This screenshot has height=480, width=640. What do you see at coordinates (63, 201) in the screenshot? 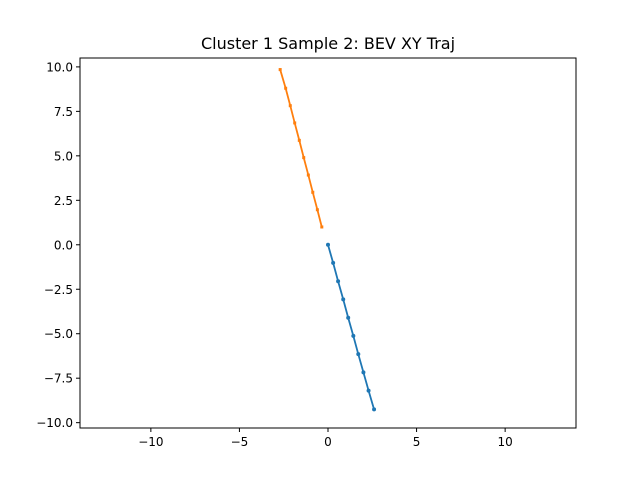
I see `y-tick-label: 2.5` at bounding box center [63, 201].